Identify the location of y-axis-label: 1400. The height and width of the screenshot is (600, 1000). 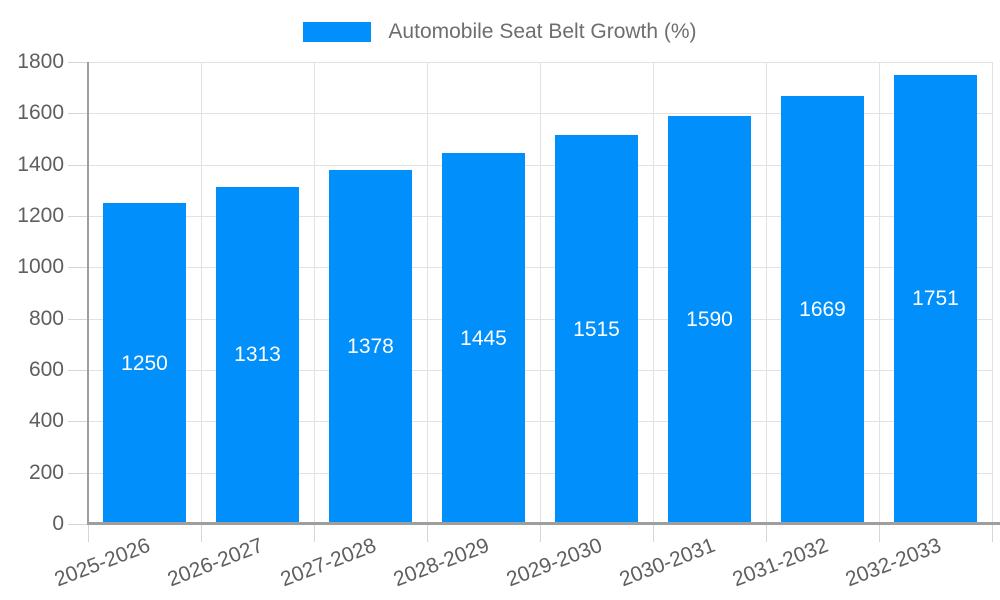
(40, 164).